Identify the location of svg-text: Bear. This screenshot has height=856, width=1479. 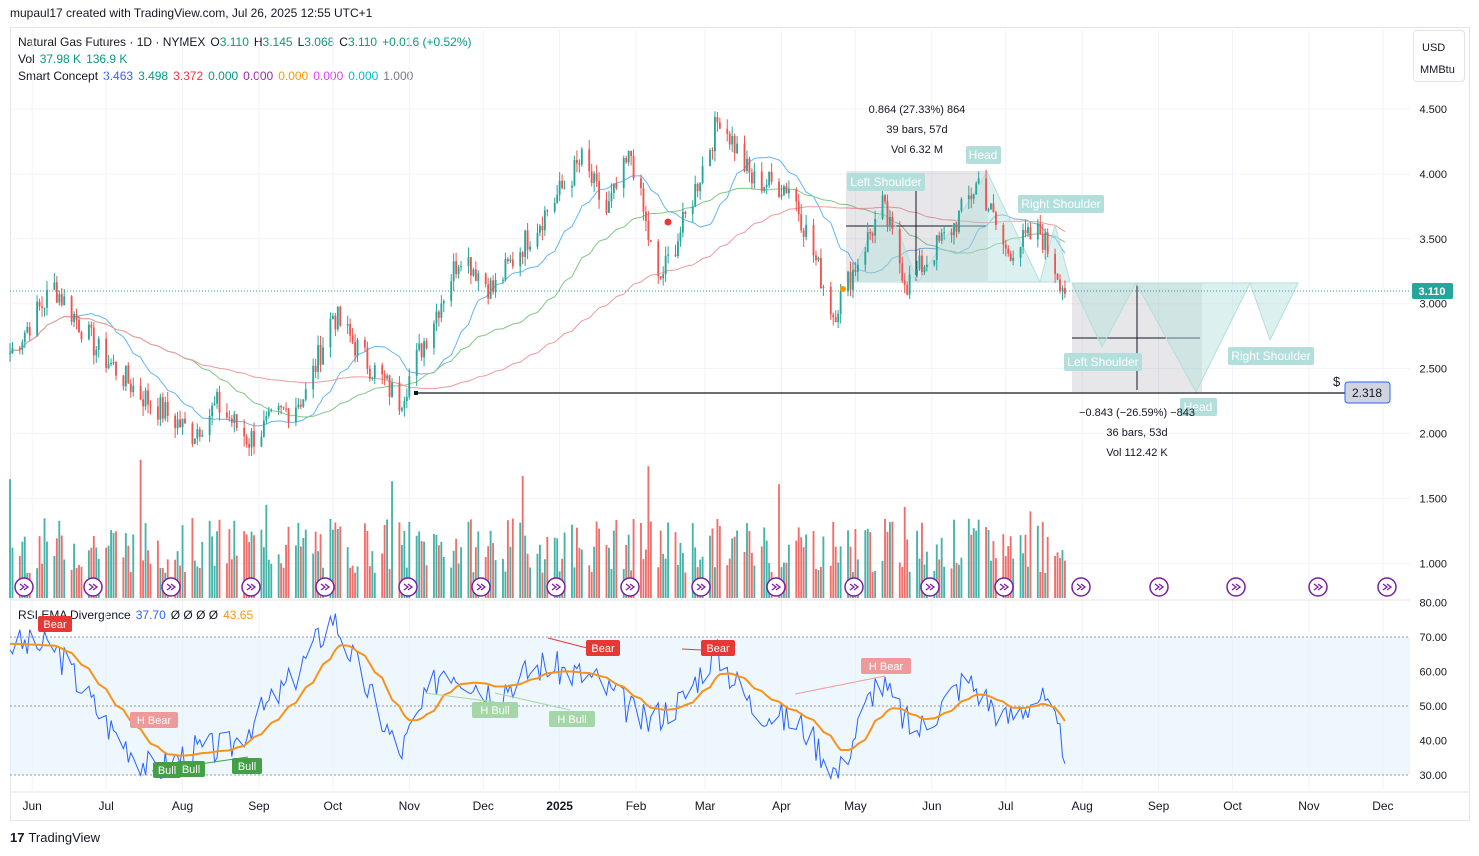
(55, 625).